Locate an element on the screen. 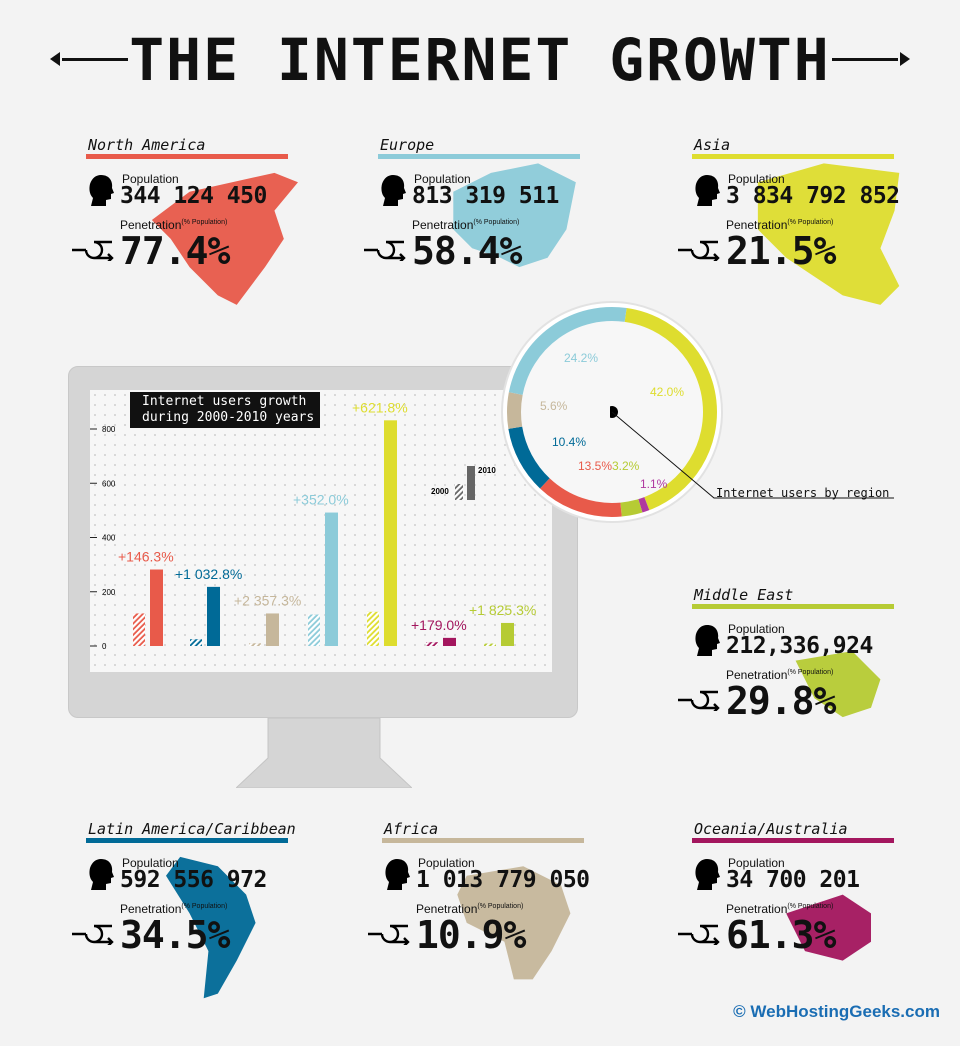 This screenshot has width=960, height=1046. growth-label: +1 032.8% is located at coordinates (208, 574).